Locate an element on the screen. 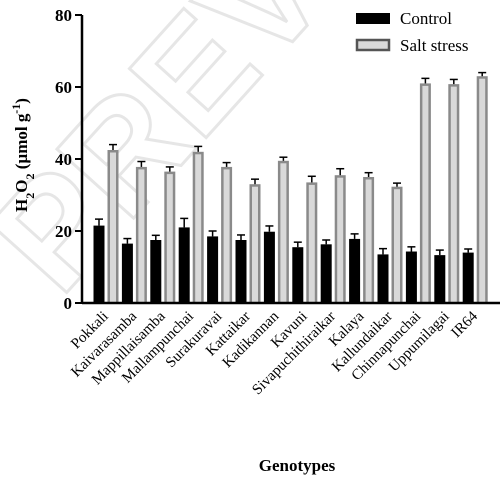 The width and height of the screenshot is (500, 483). y-tick-label: 40 is located at coordinates (63, 159).